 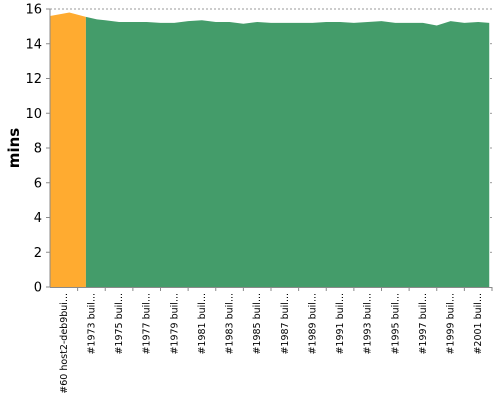 What do you see at coordinates (33, 79) in the screenshot?
I see `y-tick-label: 12` at bounding box center [33, 79].